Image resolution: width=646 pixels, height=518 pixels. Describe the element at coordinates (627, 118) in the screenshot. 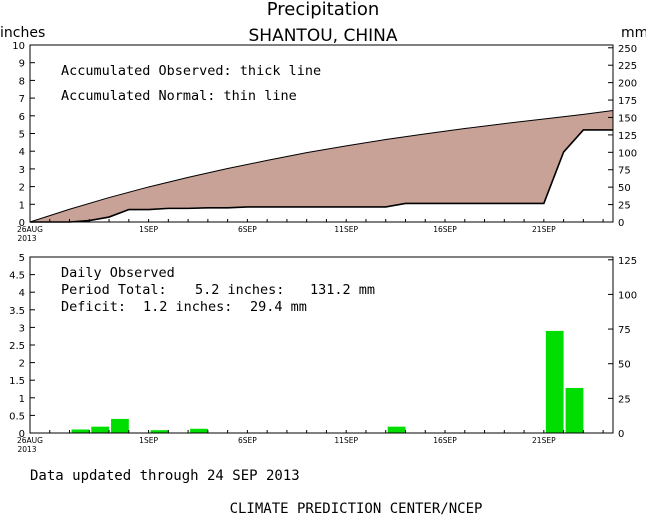

I see `top-right-tick-label: 150` at that location.